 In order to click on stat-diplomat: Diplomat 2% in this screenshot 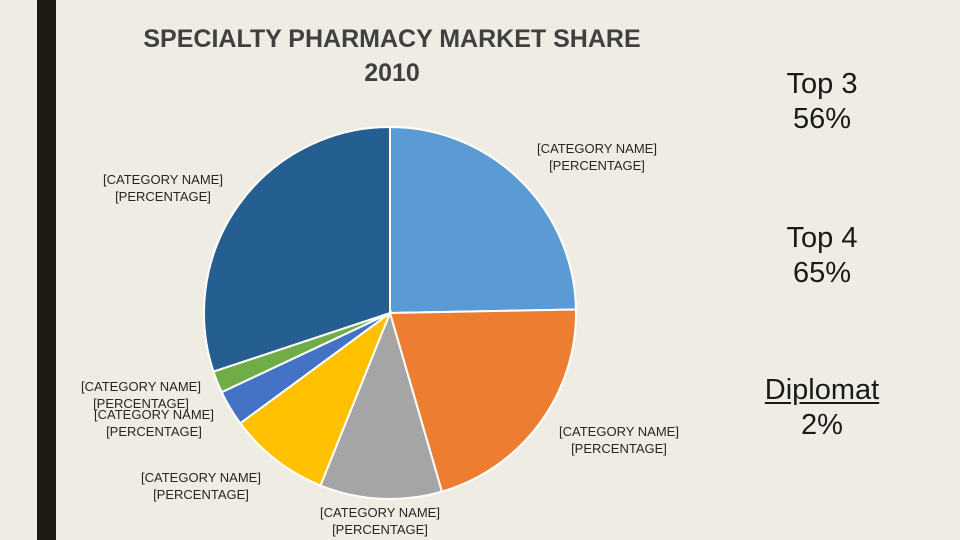, I will do `click(822, 408)`.